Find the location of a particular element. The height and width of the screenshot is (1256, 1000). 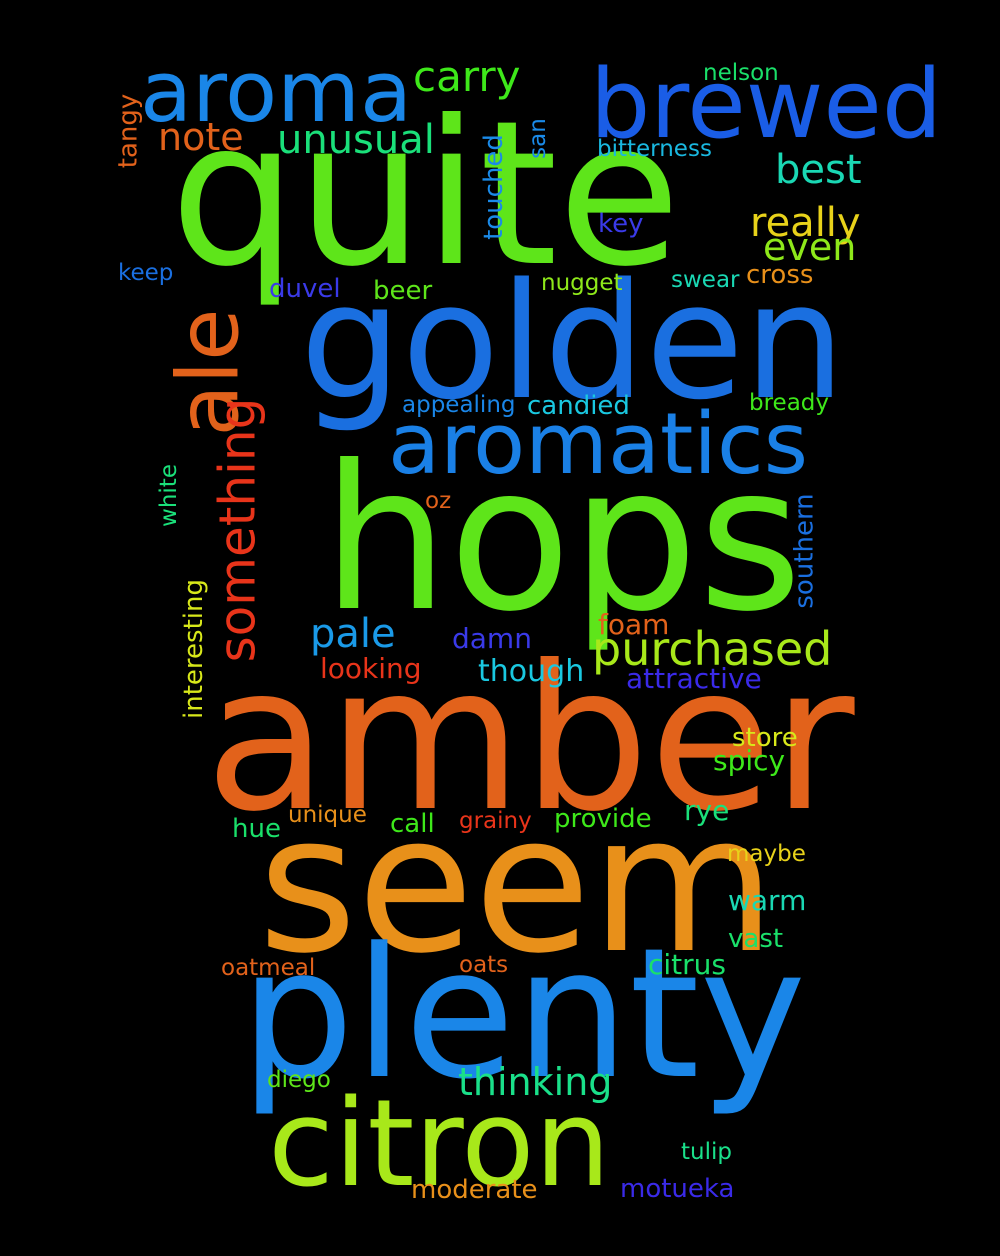

word-citrus: citrus is located at coordinates (687, 964).